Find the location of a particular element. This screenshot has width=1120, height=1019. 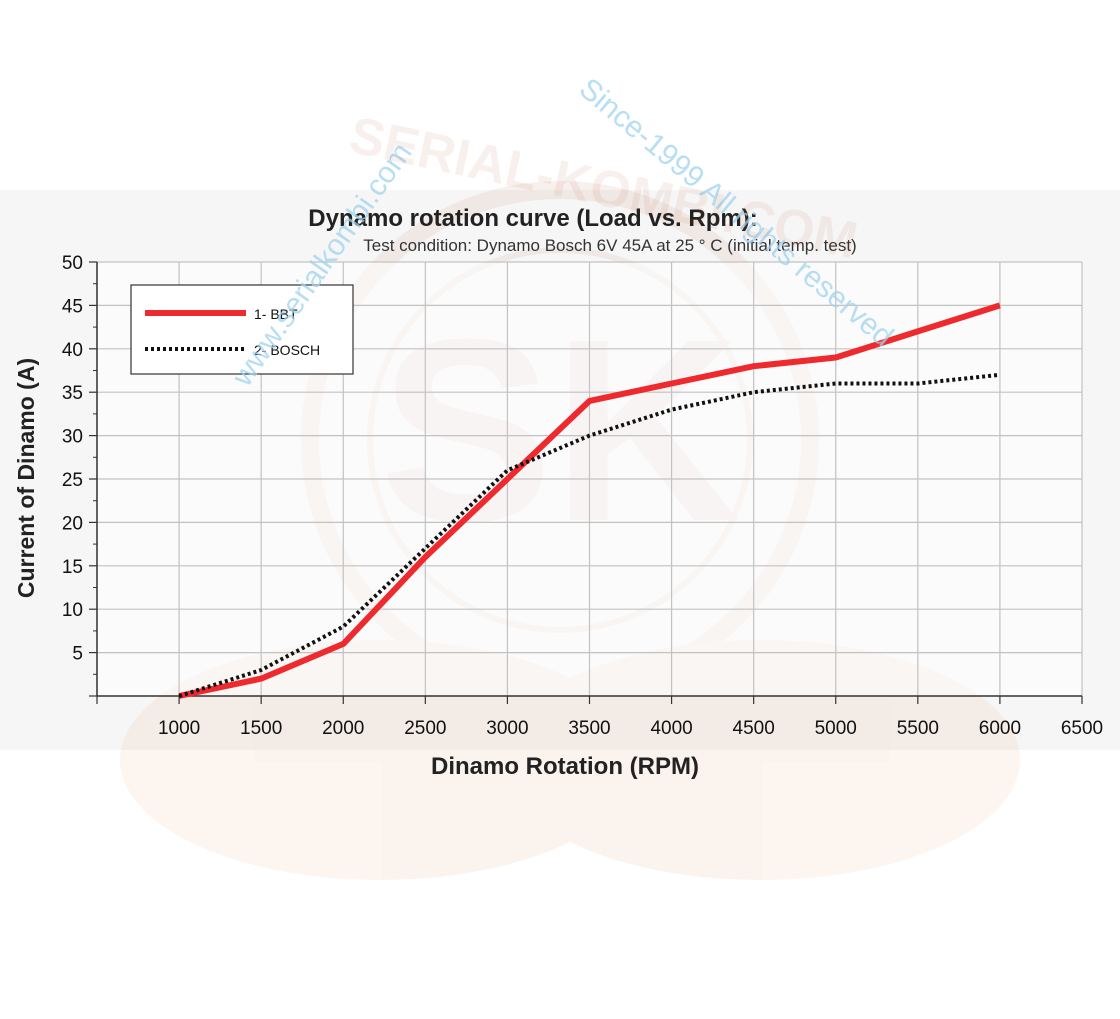

y-axis-label: Current of Dinamo (A) is located at coordinates (26, 478).